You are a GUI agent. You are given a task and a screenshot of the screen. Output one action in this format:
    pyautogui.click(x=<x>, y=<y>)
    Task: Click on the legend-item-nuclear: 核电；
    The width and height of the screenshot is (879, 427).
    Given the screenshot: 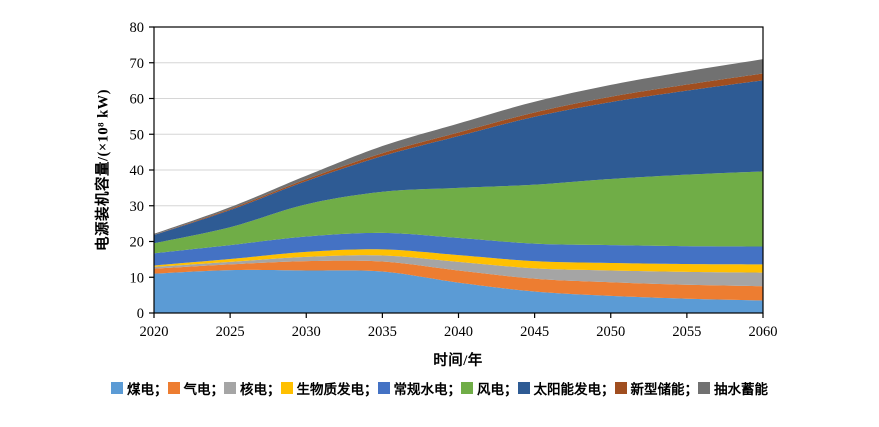 What is the action you would take?
    pyautogui.click(x=252, y=388)
    